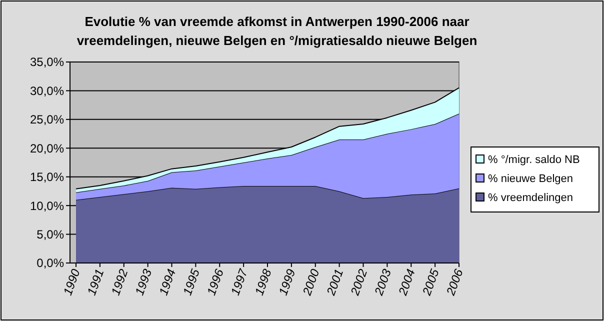  I want to click on x-tick-label: 1991, so click(95, 282).